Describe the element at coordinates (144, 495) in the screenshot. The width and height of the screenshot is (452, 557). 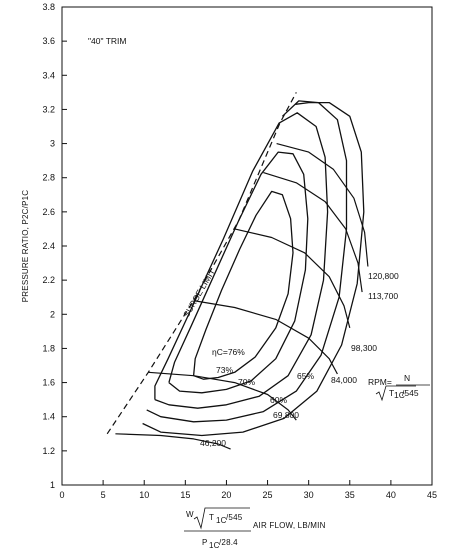
I see `x-tick-label: 10` at that location.